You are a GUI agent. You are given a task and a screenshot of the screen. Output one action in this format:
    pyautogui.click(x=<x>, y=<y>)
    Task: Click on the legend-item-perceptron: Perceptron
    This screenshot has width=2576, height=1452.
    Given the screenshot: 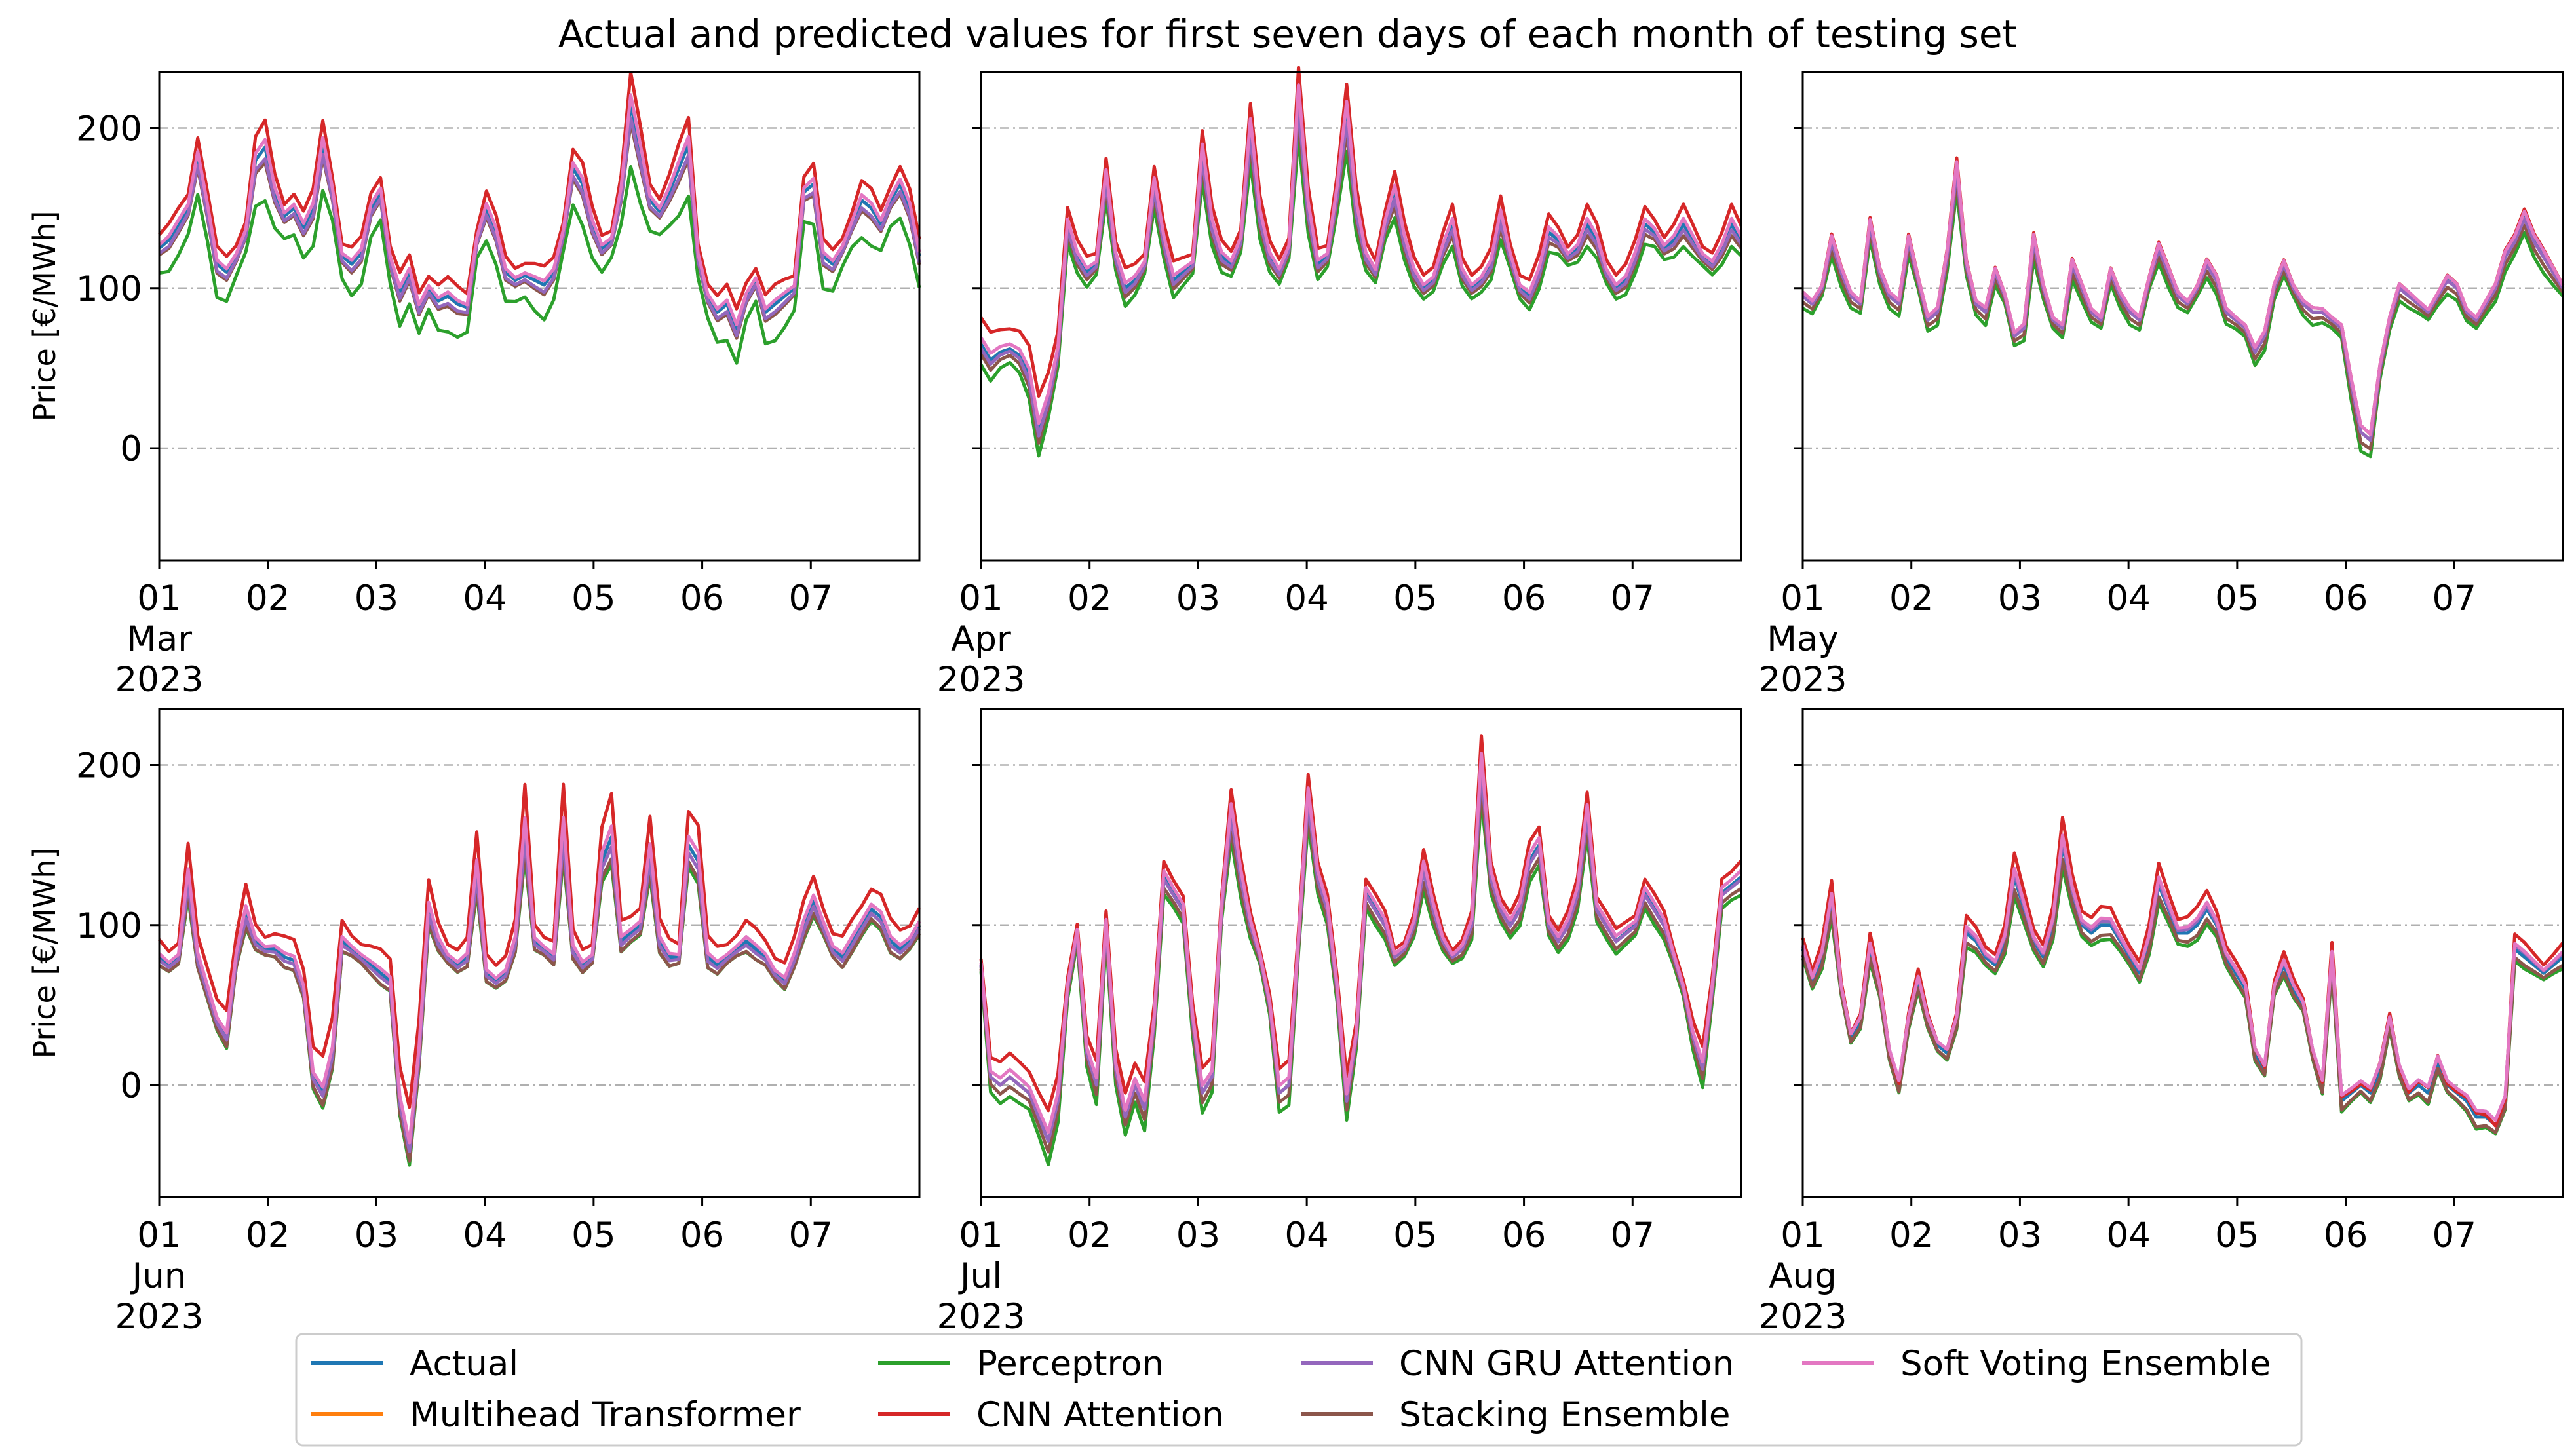 What is the action you would take?
    pyautogui.click(x=1021, y=1364)
    